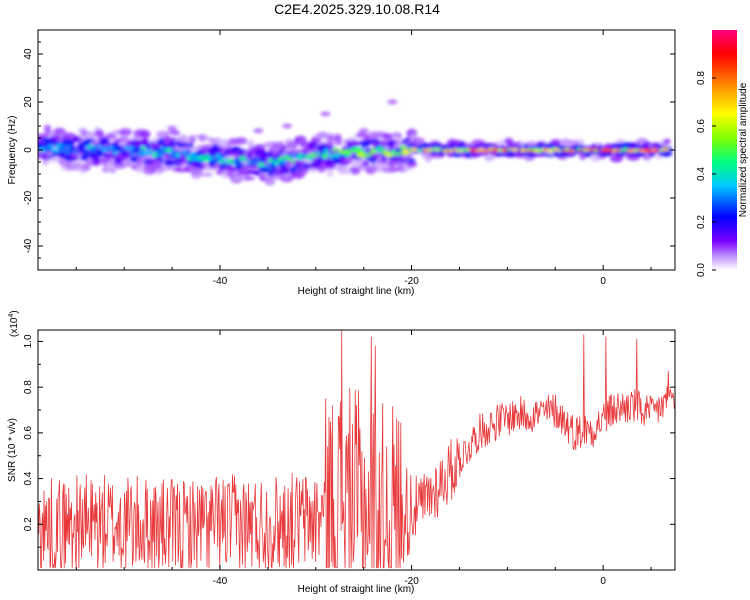 The width and height of the screenshot is (750, 600). I want to click on spectrogram-x-tick-label: -20, so click(411, 281).